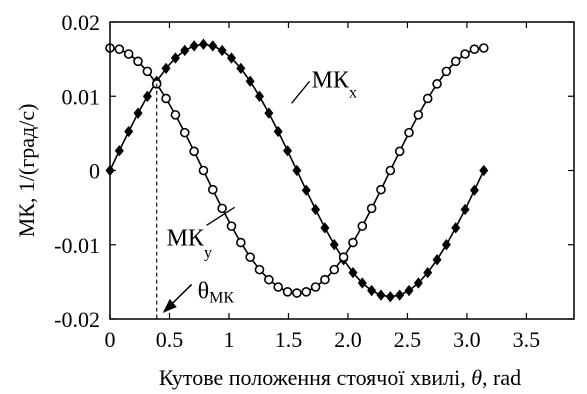 The height and width of the screenshot is (394, 587). Describe the element at coordinates (170, 339) in the screenshot. I see `x-tick-label: 0.5` at that location.